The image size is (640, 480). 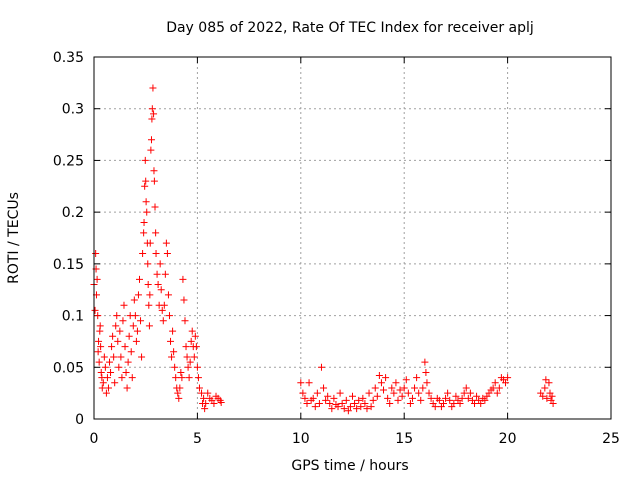 I want to click on y-tick-label: 0.05, so click(x=68, y=368).